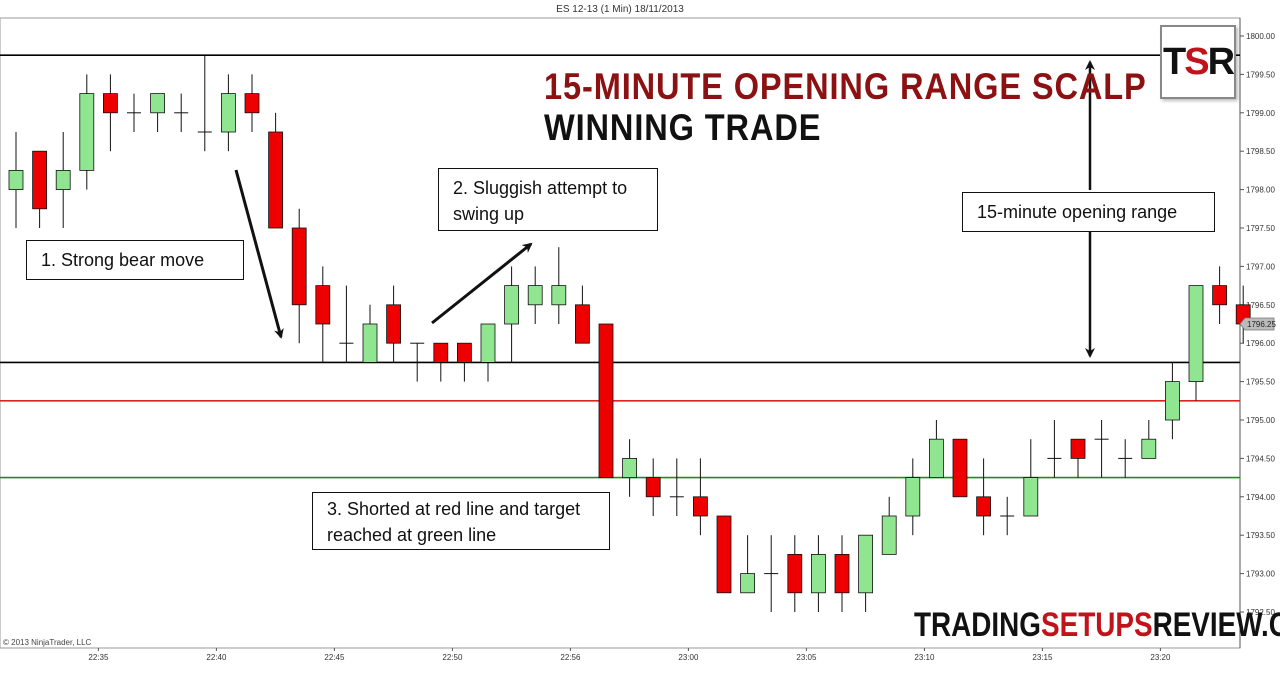  What do you see at coordinates (845, 86) in the screenshot?
I see `headline-title: 15-MINUTE OPENING RANGE SCALP` at bounding box center [845, 86].